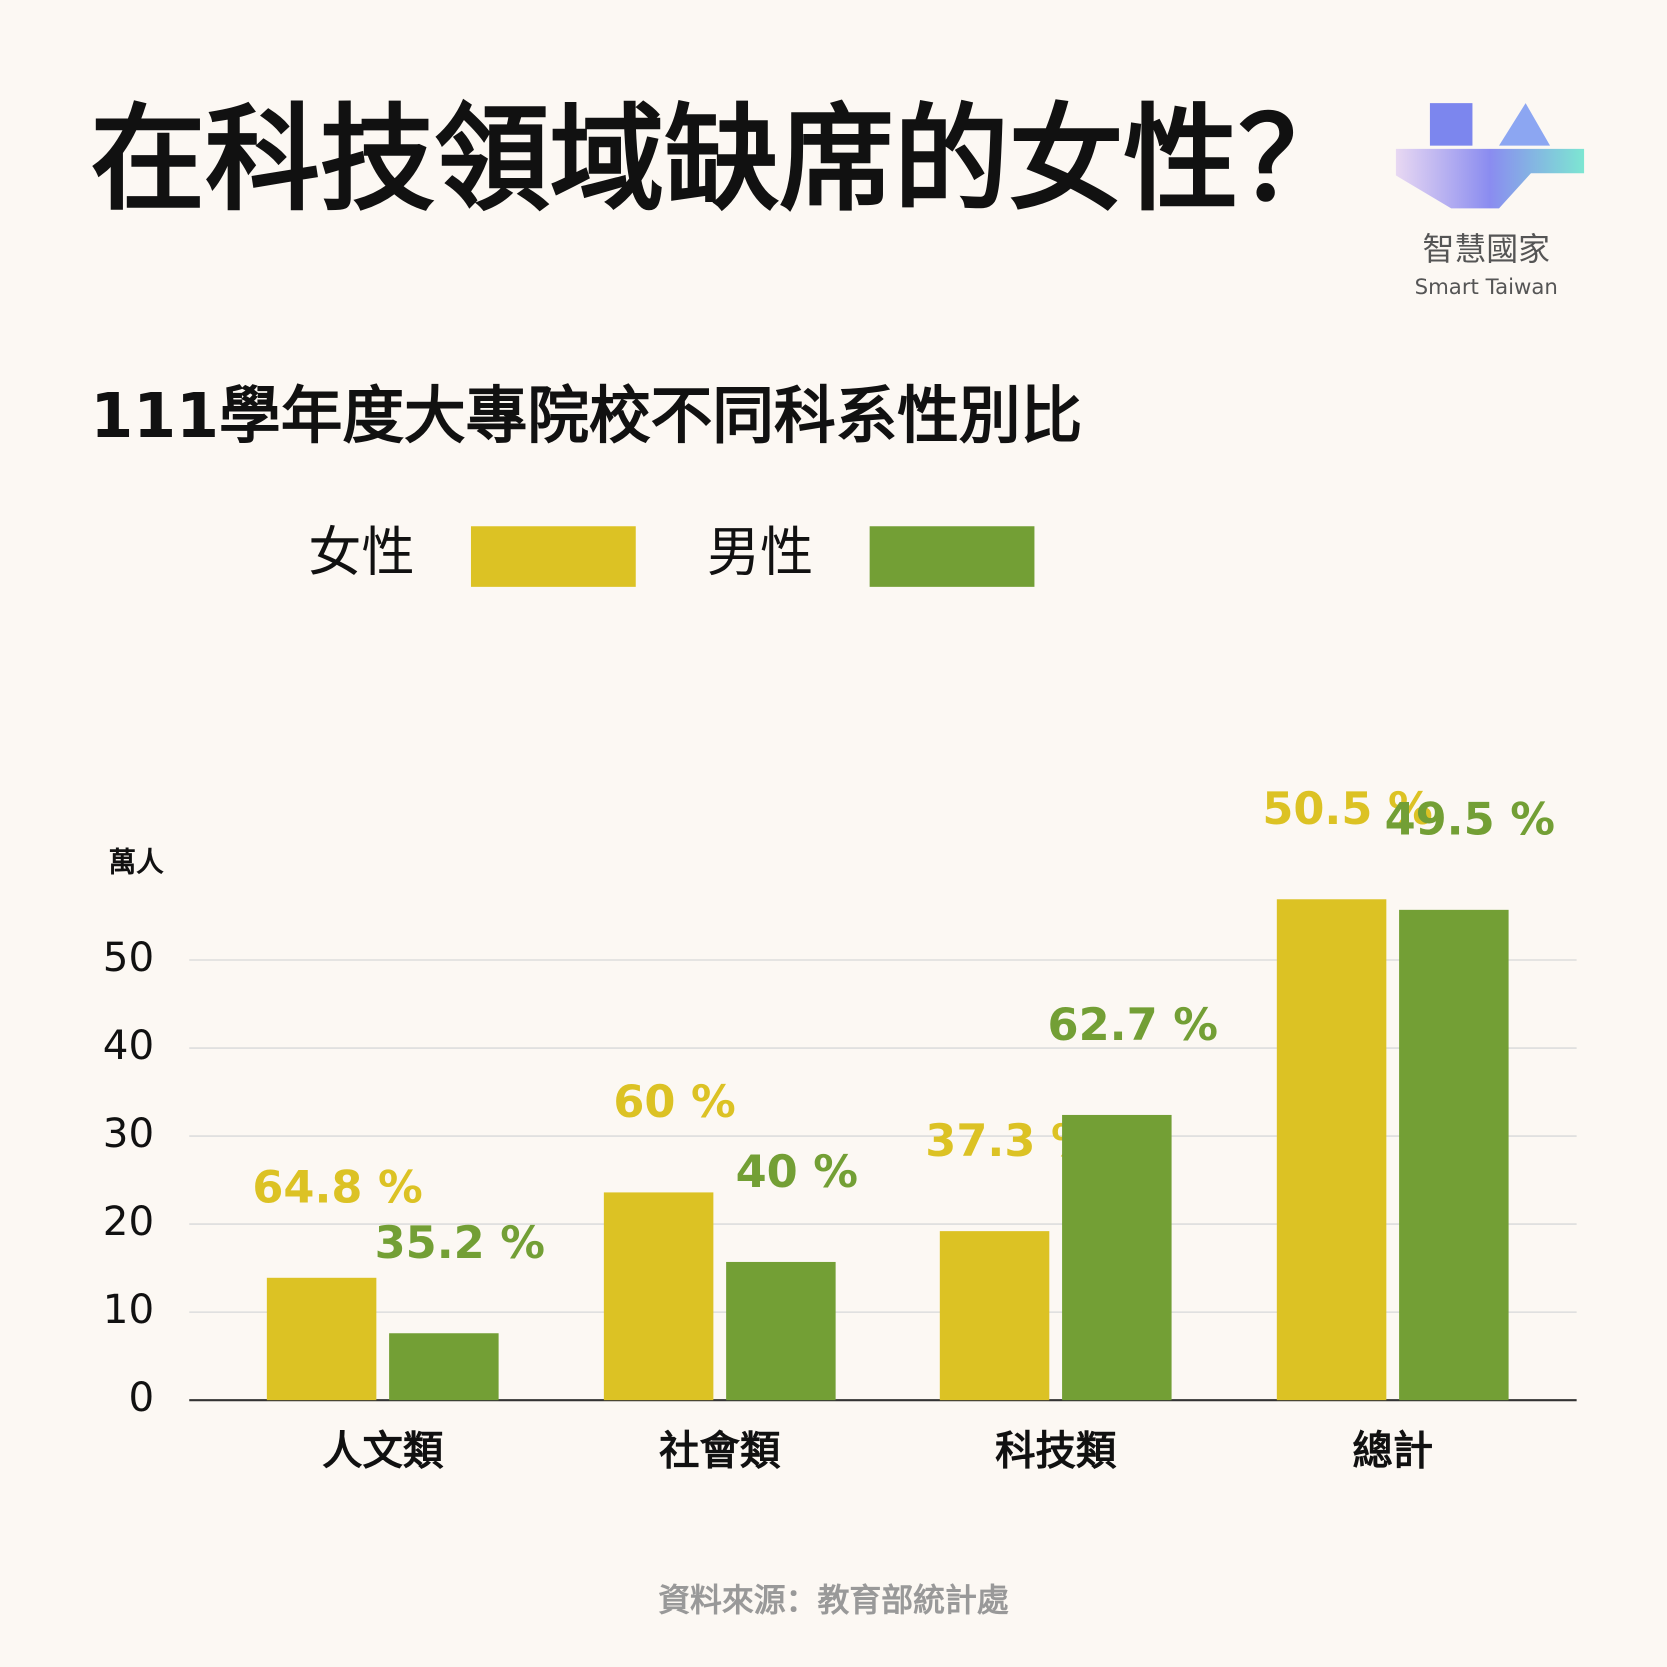 The width and height of the screenshot is (1667, 1667). What do you see at coordinates (1133, 1025) in the screenshot?
I see `percent-label: 62.7 %` at bounding box center [1133, 1025].